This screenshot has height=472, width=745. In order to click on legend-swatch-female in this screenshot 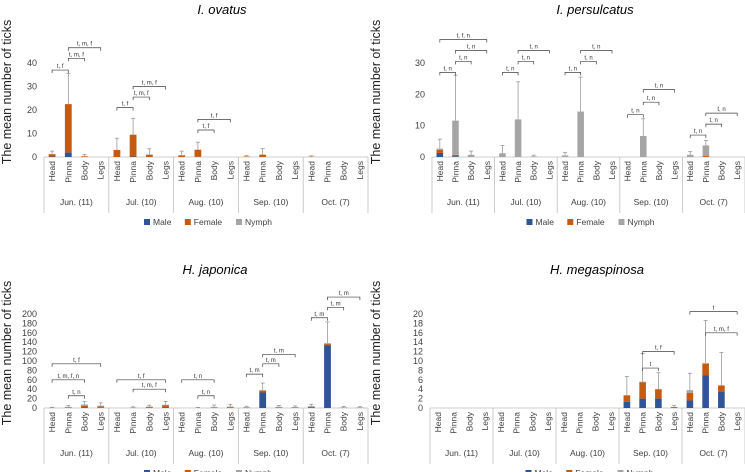, I will do `click(187, 222)`.